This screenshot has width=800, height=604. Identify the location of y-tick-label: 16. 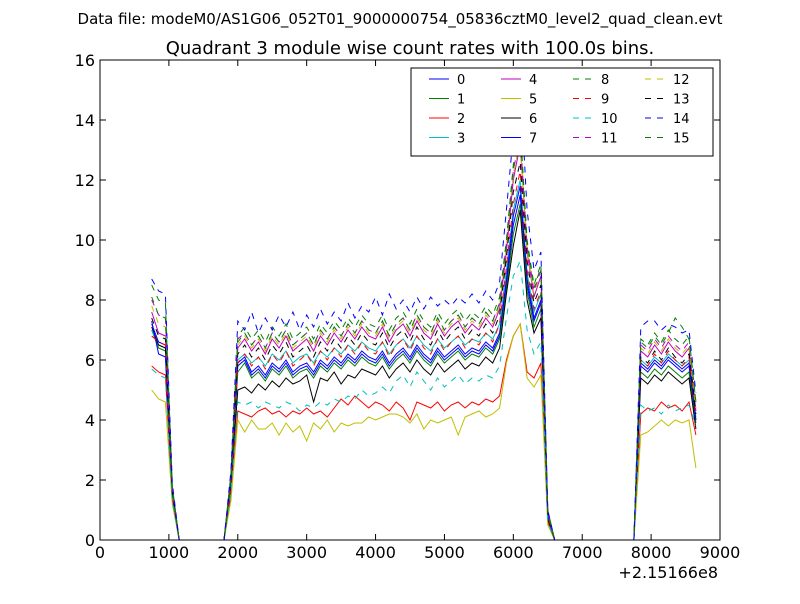
(85, 60).